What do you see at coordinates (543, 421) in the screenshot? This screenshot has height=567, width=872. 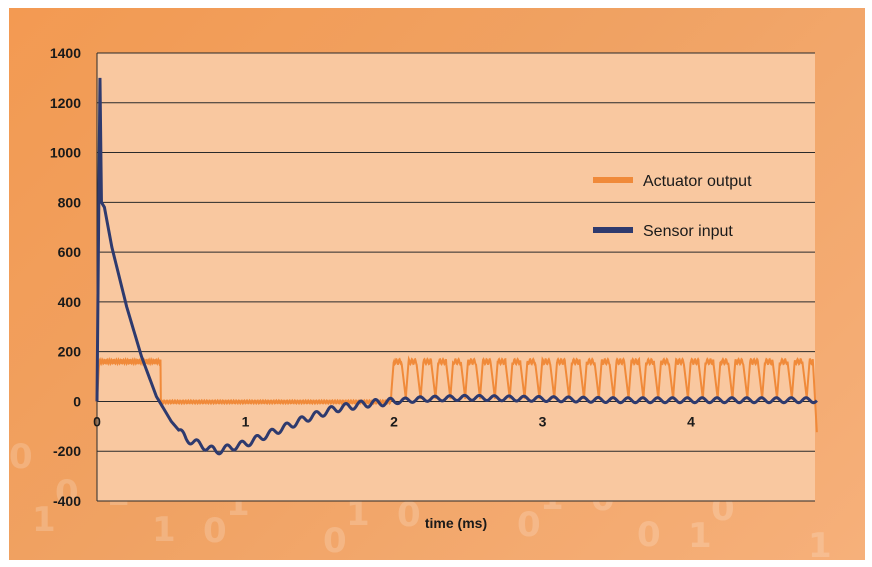 I see `x-tick-label: 3` at bounding box center [543, 421].